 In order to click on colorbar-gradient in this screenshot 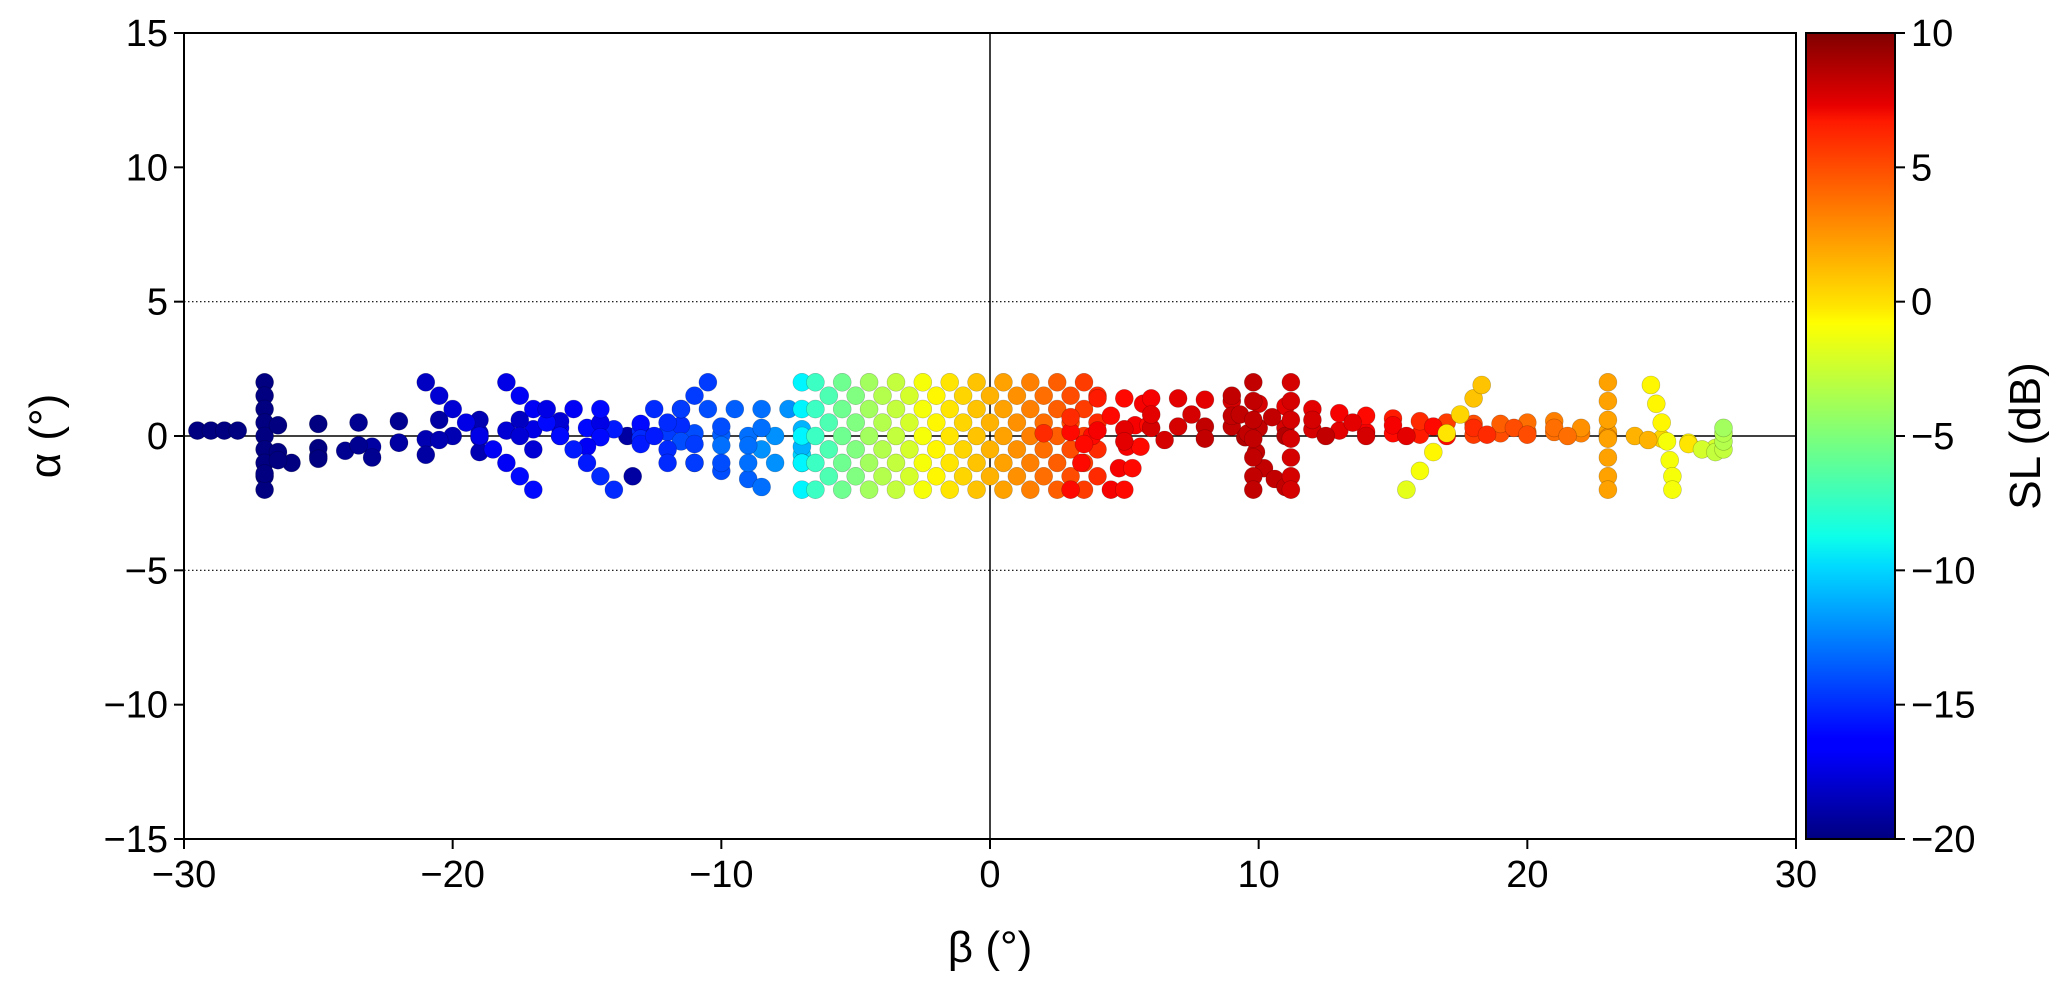, I will do `click(1850, 436)`.